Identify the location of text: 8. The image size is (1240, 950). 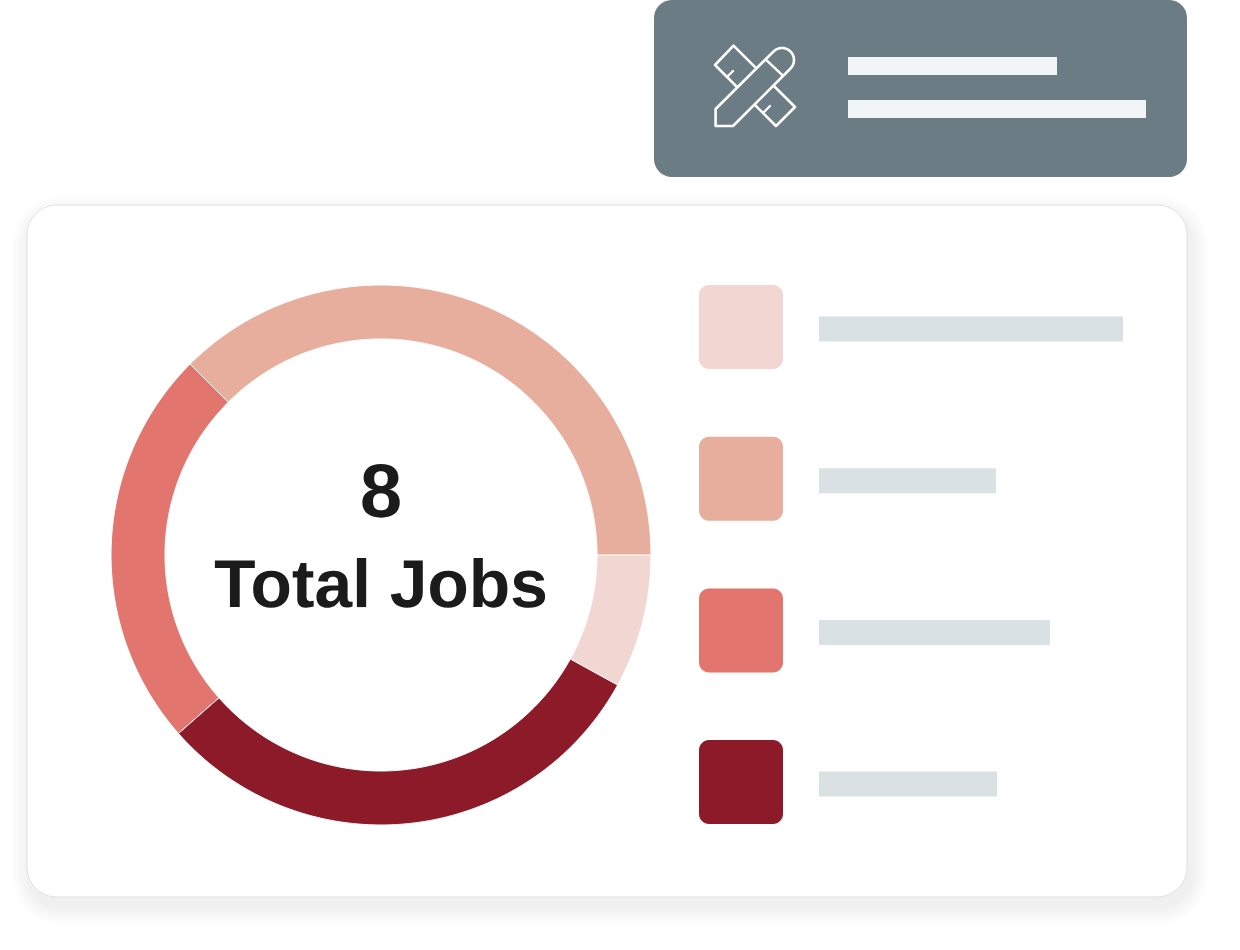
(381, 491).